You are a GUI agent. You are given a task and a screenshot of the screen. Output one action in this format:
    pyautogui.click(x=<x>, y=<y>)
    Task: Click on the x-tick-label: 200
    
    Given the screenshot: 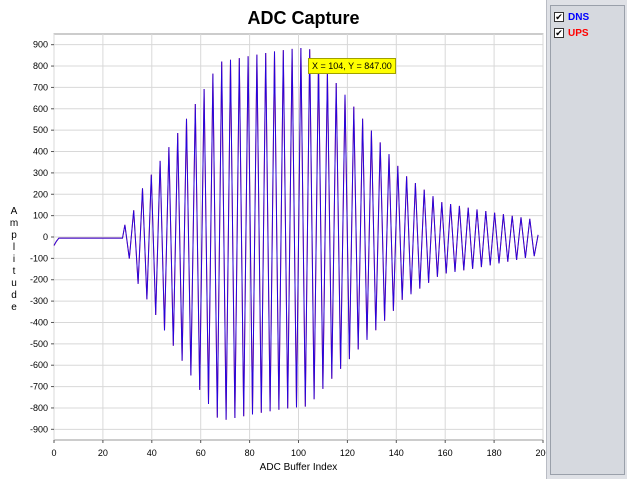 What is the action you would take?
    pyautogui.click(x=540, y=453)
    